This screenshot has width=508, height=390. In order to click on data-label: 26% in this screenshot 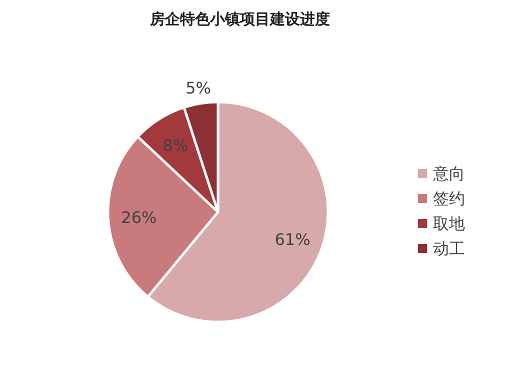, I will do `click(139, 217)`.